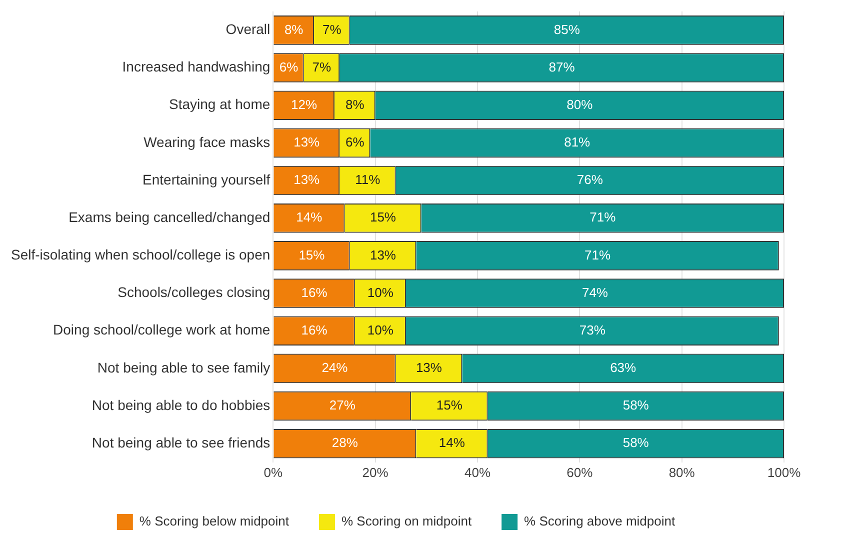 This screenshot has width=844, height=546. What do you see at coordinates (595, 292) in the screenshot?
I see `data-label: 74%` at bounding box center [595, 292].